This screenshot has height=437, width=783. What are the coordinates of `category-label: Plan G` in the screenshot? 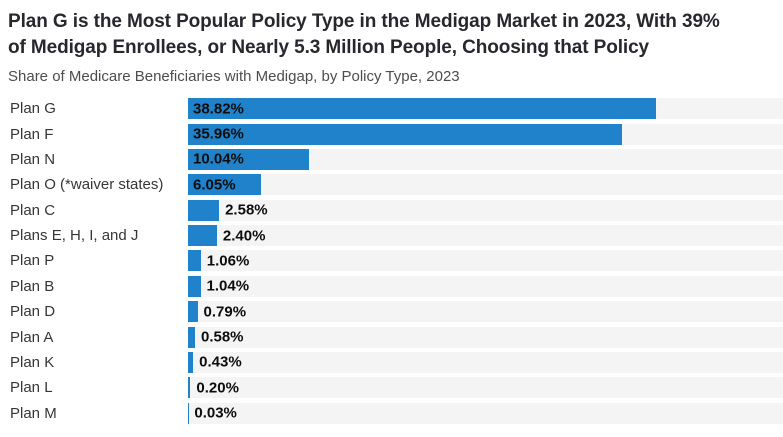 It's located at (33, 109).